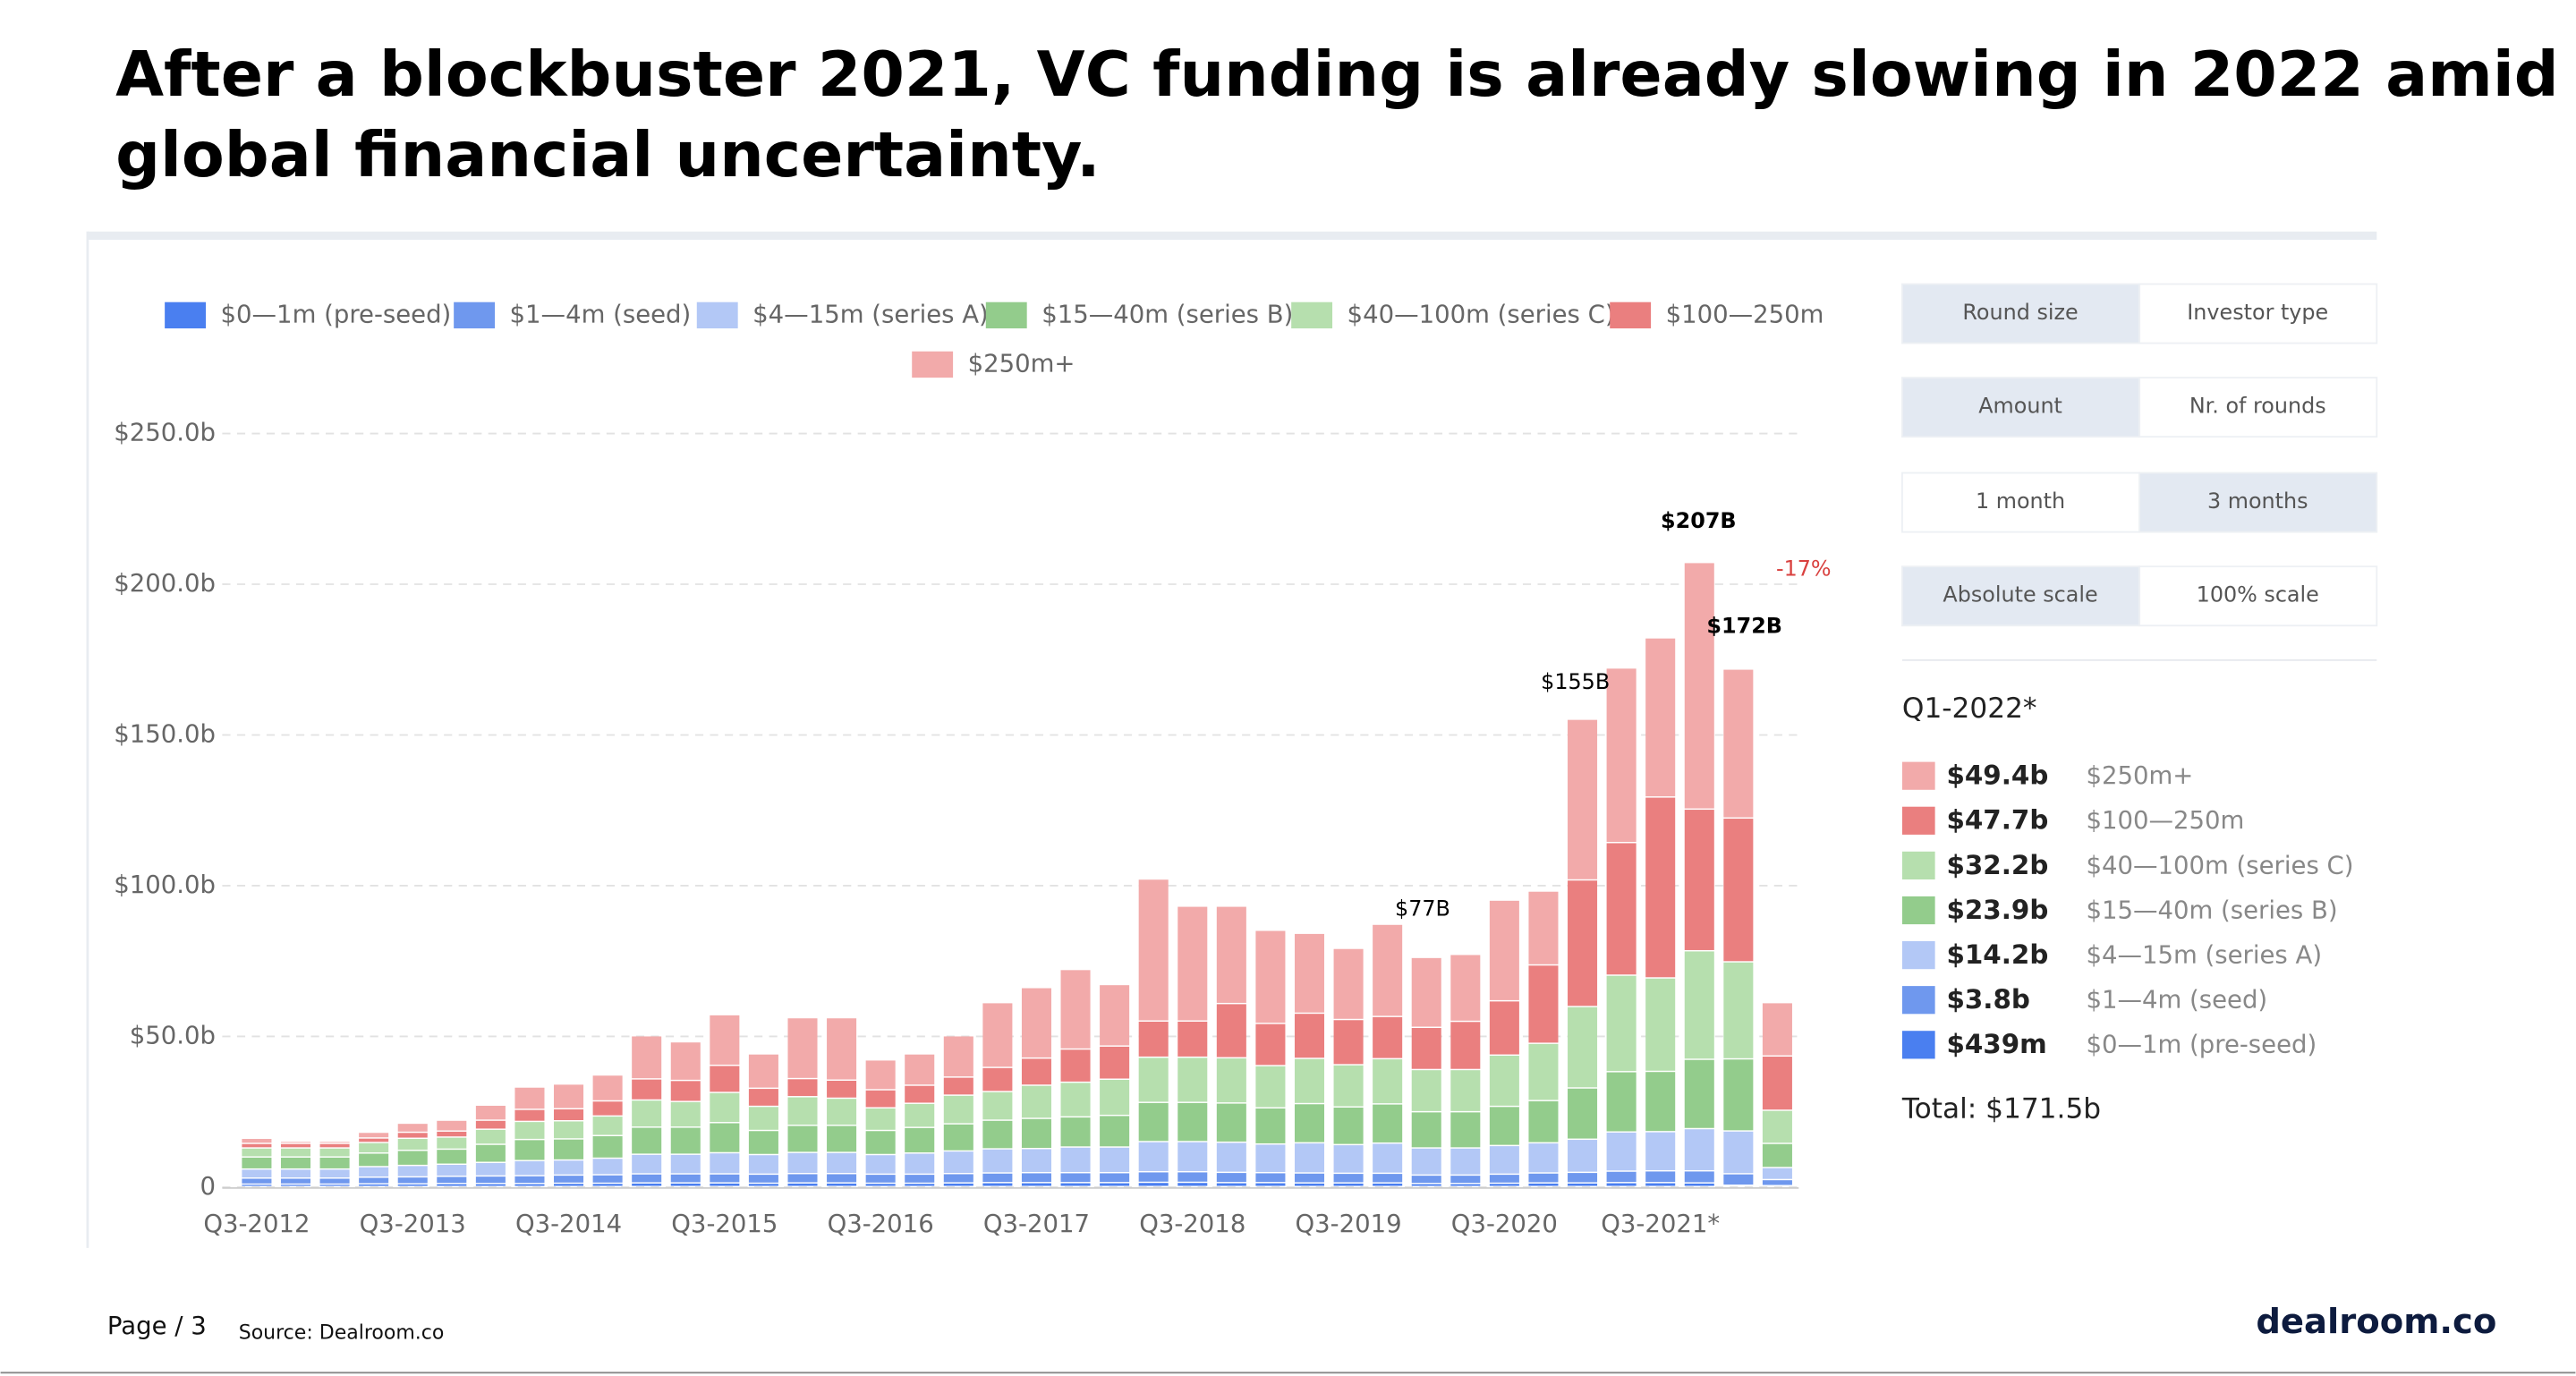 This screenshot has height=1376, width=2576. Describe the element at coordinates (608, 155) in the screenshot. I see `title: global financial uncertainty.` at that location.